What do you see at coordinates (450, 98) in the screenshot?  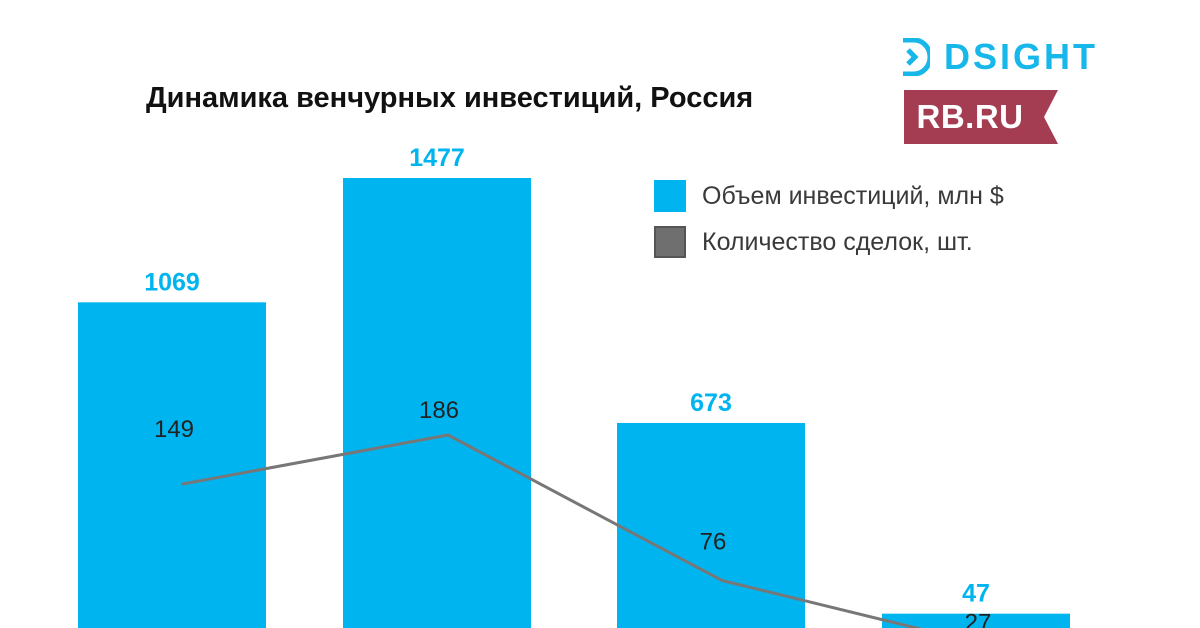 I see `chart-title: Динамика венчурных инвестиций, Россия` at bounding box center [450, 98].